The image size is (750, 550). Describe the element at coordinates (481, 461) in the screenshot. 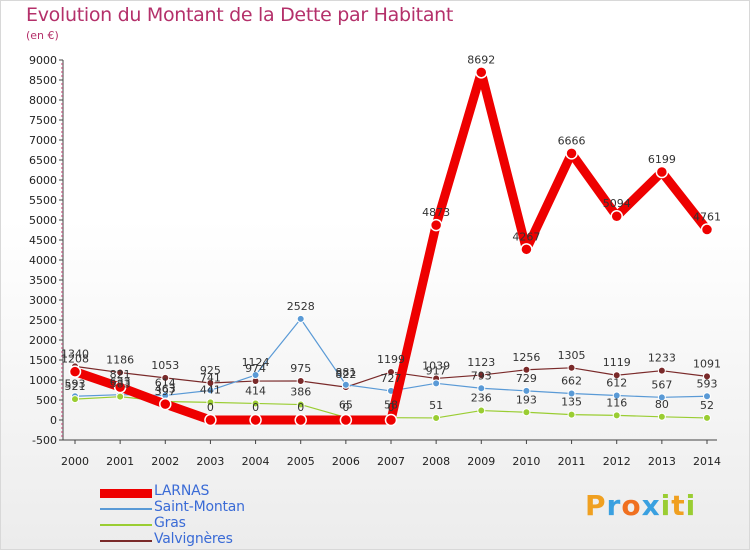

I see `x-tick-label: 2009` at that location.